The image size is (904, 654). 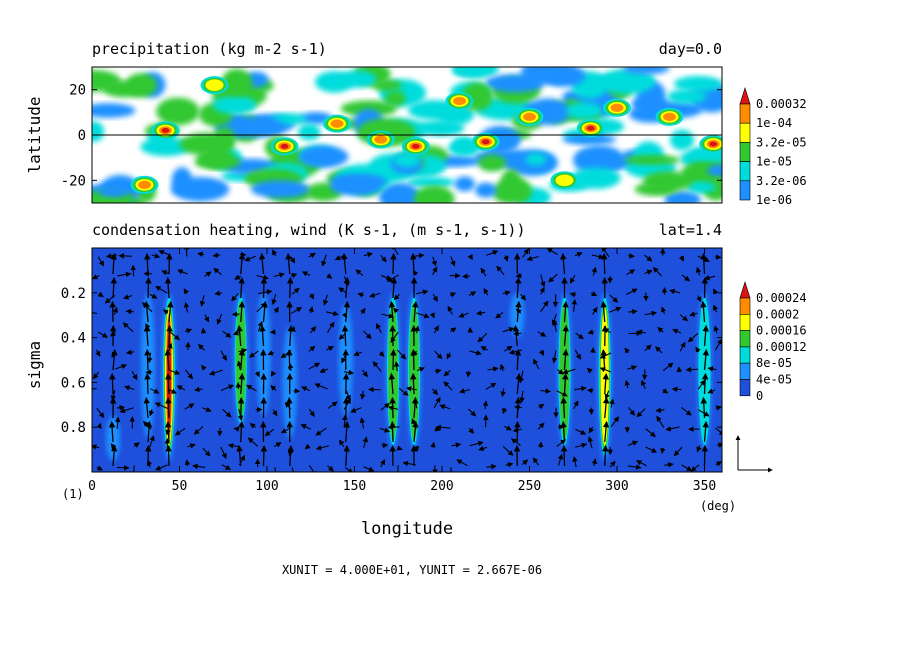 I want to click on colorbar-label: 1e-05, so click(x=774, y=162).